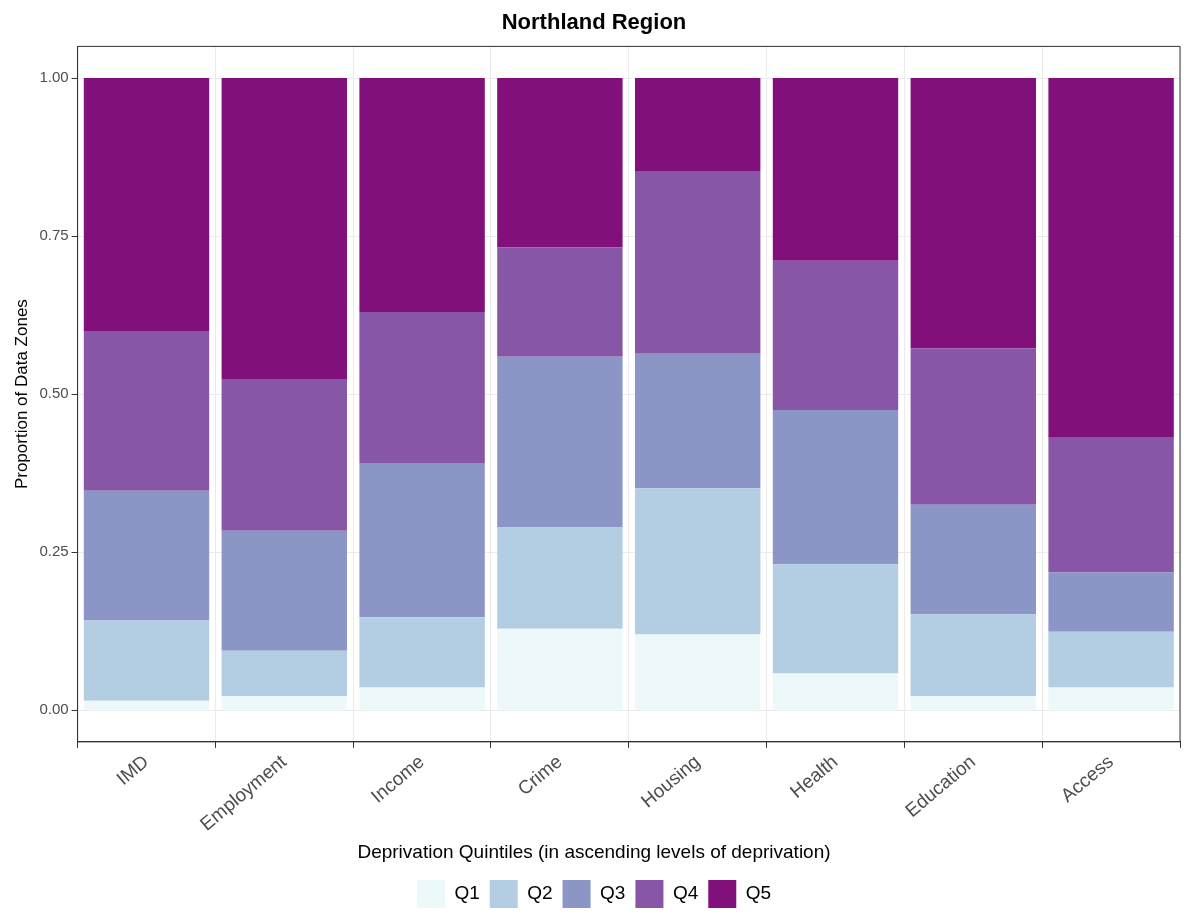 This screenshot has width=1184, height=918. I want to click on y-tick-label: 0.25, so click(54, 551).